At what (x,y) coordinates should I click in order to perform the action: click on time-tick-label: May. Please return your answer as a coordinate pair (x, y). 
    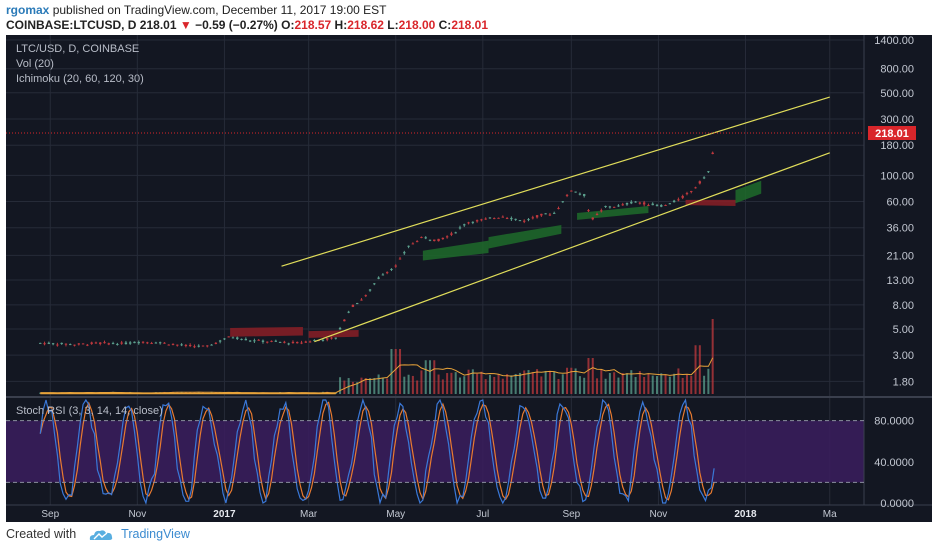
    Looking at the image, I should click on (395, 514).